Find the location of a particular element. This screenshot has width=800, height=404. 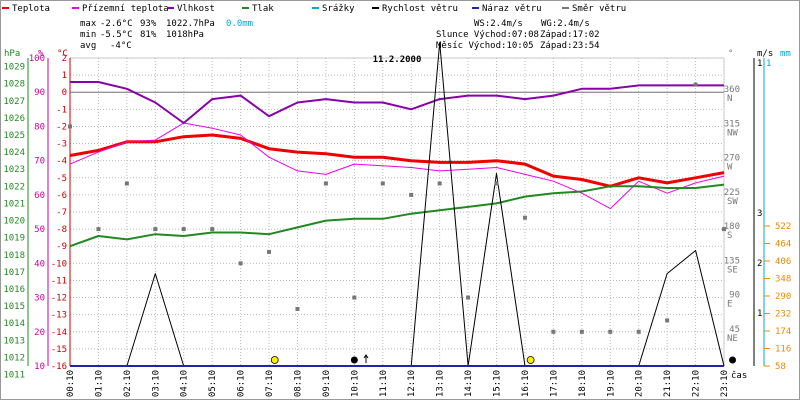

stat-max-hum: 93% is located at coordinates (148, 24).